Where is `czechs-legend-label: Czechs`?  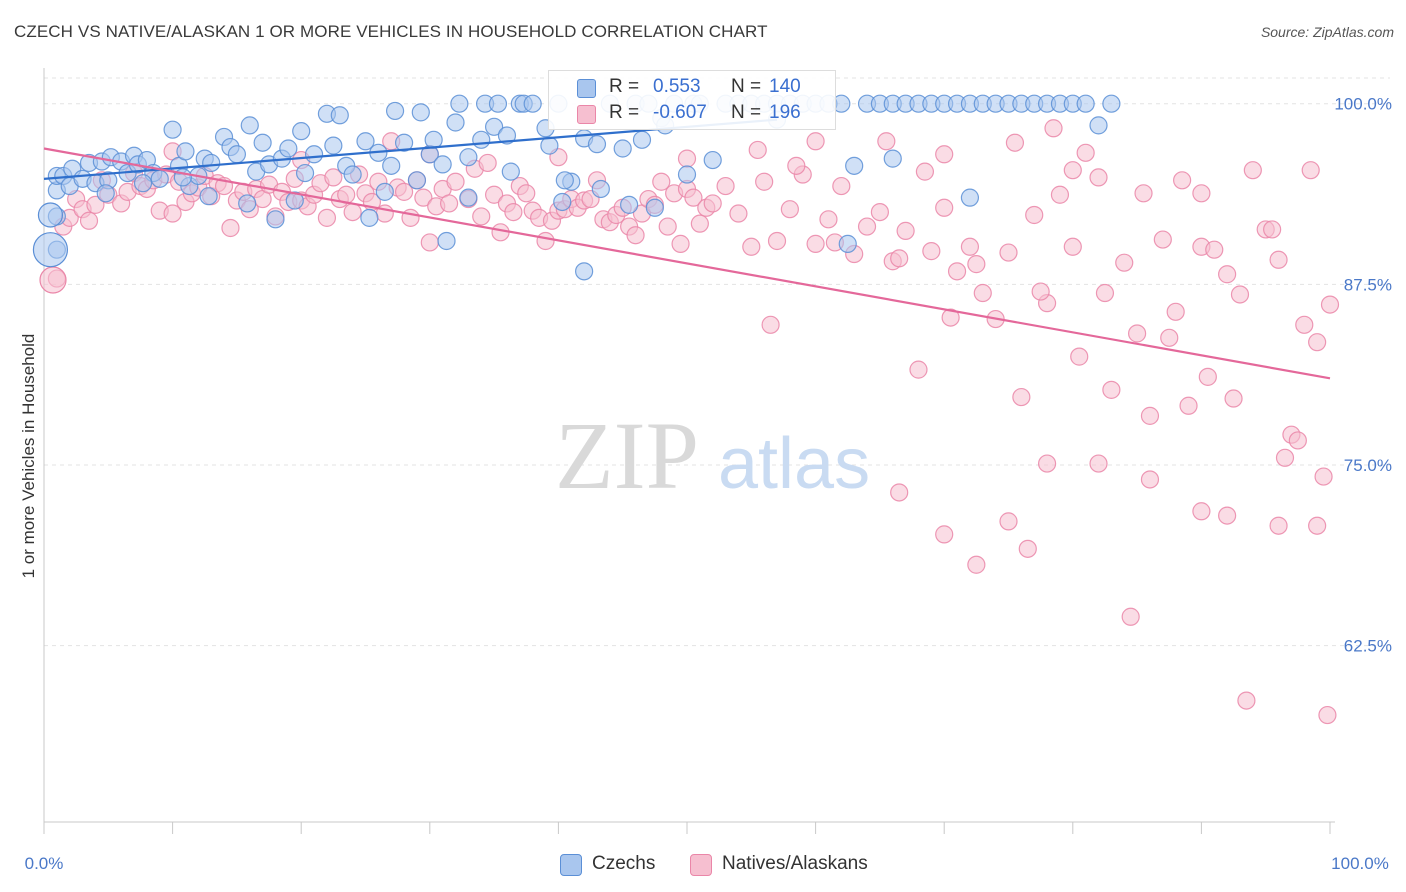 czechs-legend-label: Czechs is located at coordinates (624, 863).